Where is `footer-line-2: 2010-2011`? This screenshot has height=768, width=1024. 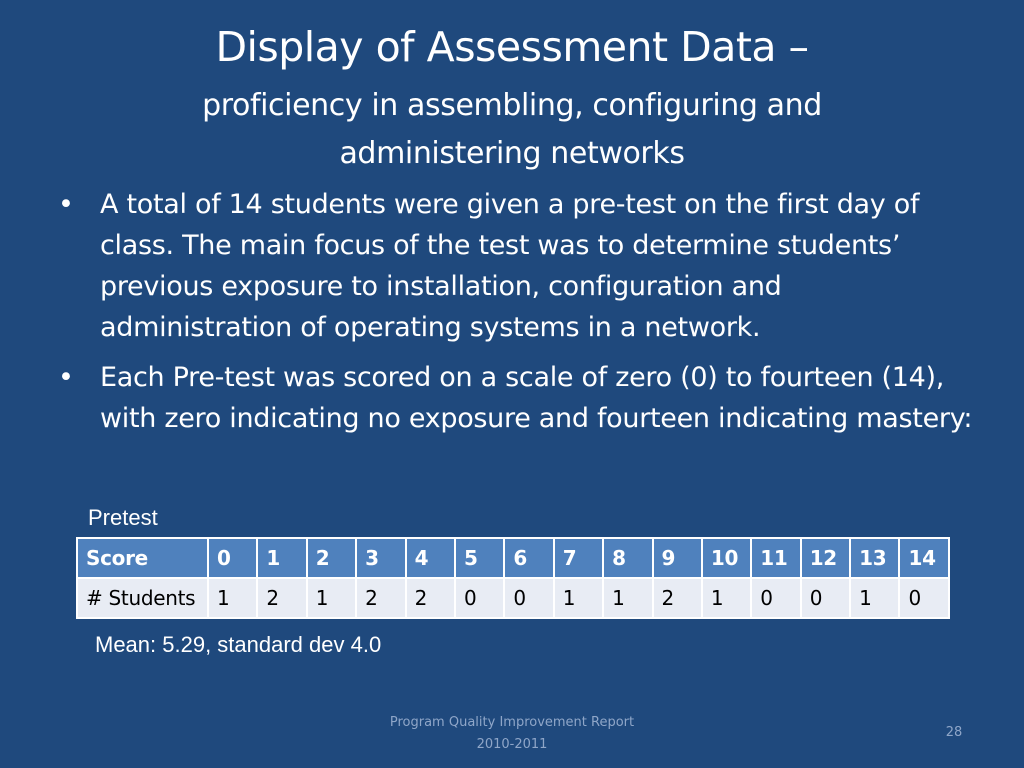
footer-line-2: 2010-2011 is located at coordinates (512, 744).